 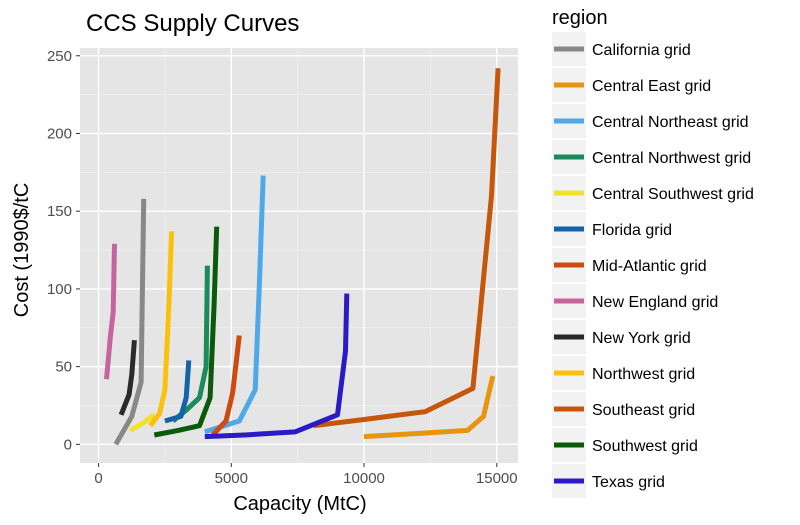 I want to click on legend-item: Northwest grid, so click(x=623, y=373).